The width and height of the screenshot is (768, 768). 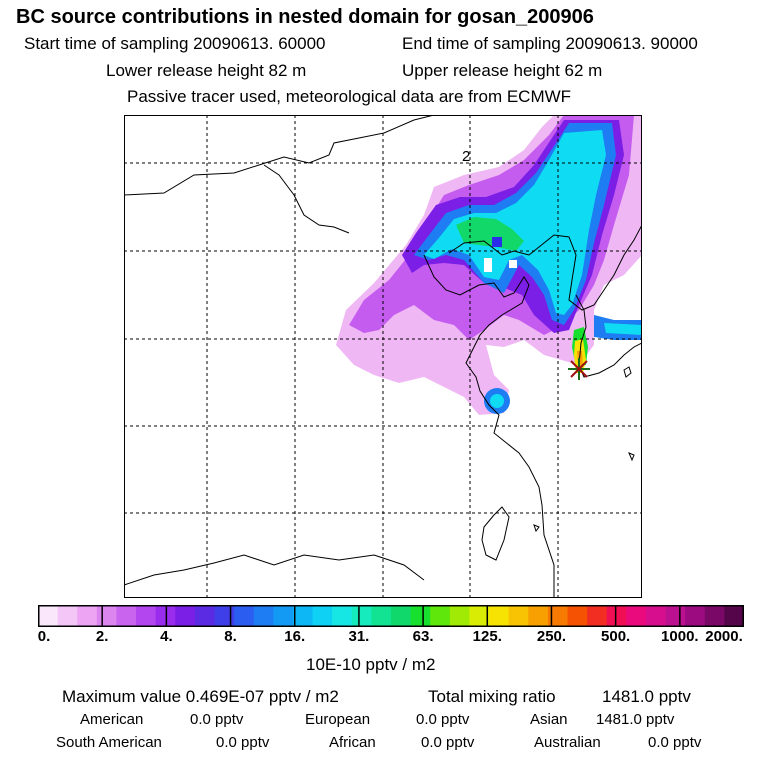 What do you see at coordinates (112, 719) in the screenshot?
I see `region-name-american: American` at bounding box center [112, 719].